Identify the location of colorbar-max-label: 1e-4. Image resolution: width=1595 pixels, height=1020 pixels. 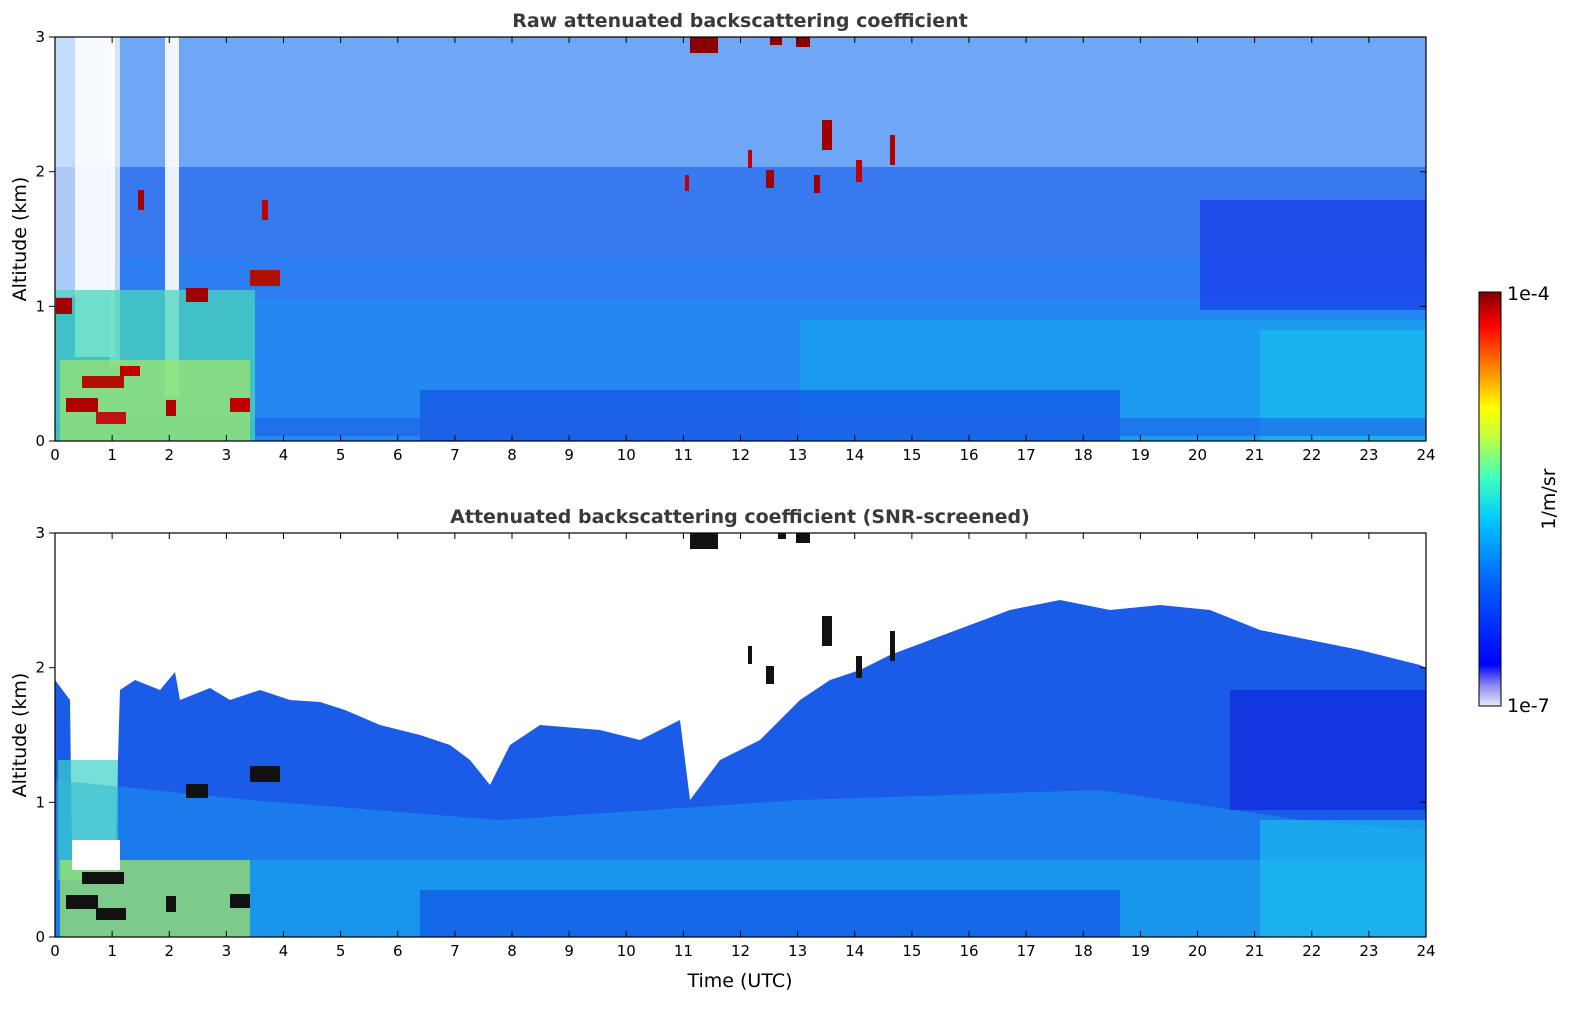
(1528, 294).